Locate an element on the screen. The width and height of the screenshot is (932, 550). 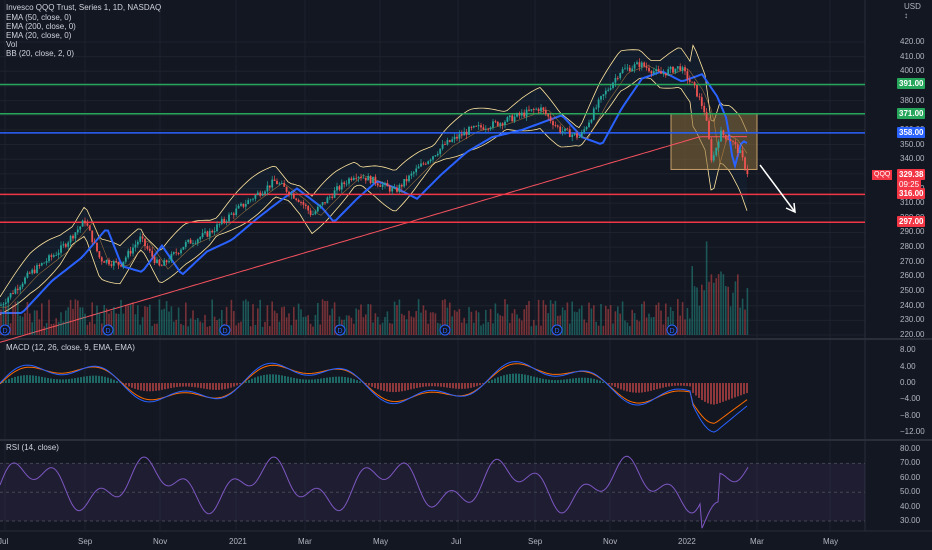
rsi-label: RSI (14, close) is located at coordinates (32, 447).